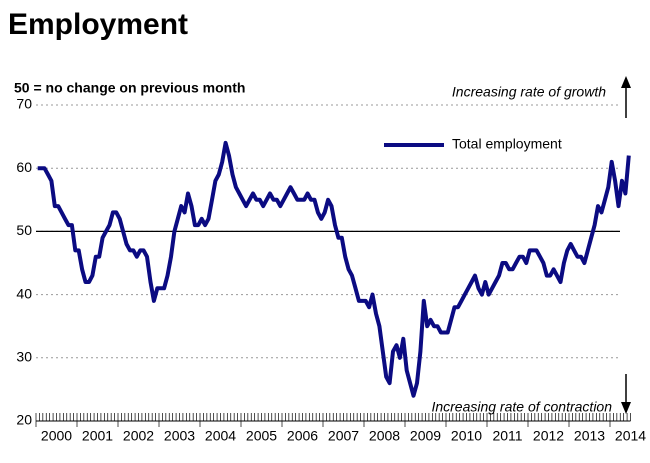 This screenshot has height=463, width=650. Describe the element at coordinates (302, 436) in the screenshot. I see `x-tick-label: 2006` at that location.